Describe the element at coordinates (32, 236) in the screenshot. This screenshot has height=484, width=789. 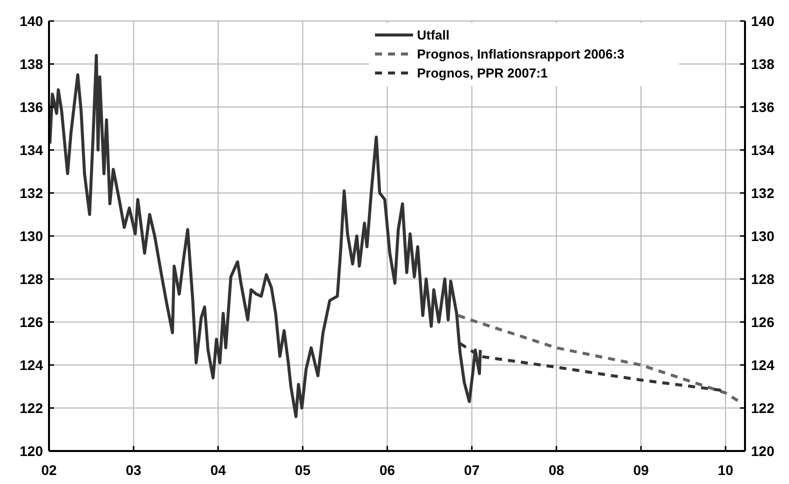
I see `y-tick-label: 130` at that location.